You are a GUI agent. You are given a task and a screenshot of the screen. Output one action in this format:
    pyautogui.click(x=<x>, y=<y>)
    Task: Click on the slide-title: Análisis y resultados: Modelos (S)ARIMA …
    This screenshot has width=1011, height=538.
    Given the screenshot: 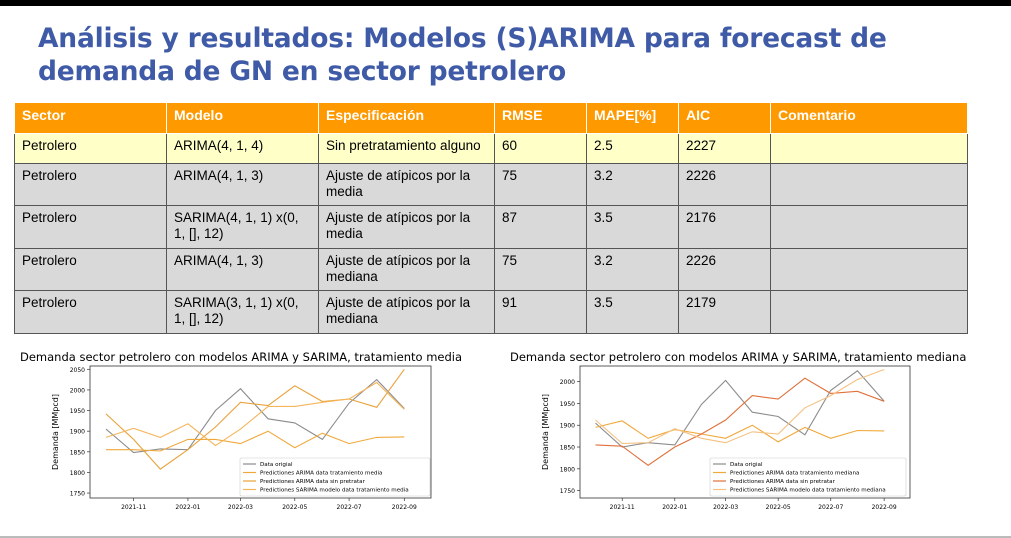 What is the action you would take?
    pyautogui.click(x=462, y=55)
    